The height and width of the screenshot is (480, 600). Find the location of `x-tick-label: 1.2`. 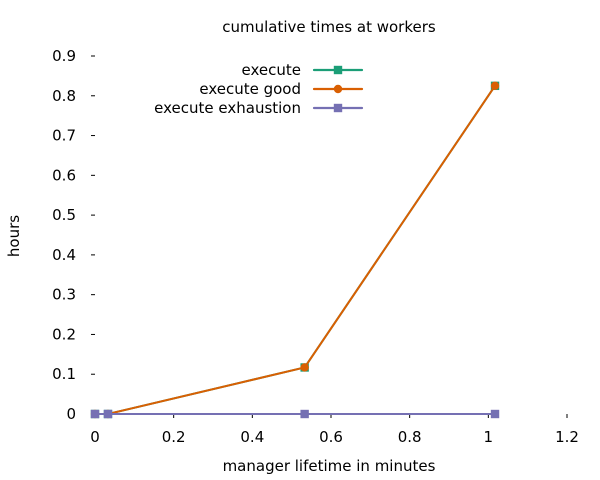

x-tick-label: 1.2 is located at coordinates (567, 437).